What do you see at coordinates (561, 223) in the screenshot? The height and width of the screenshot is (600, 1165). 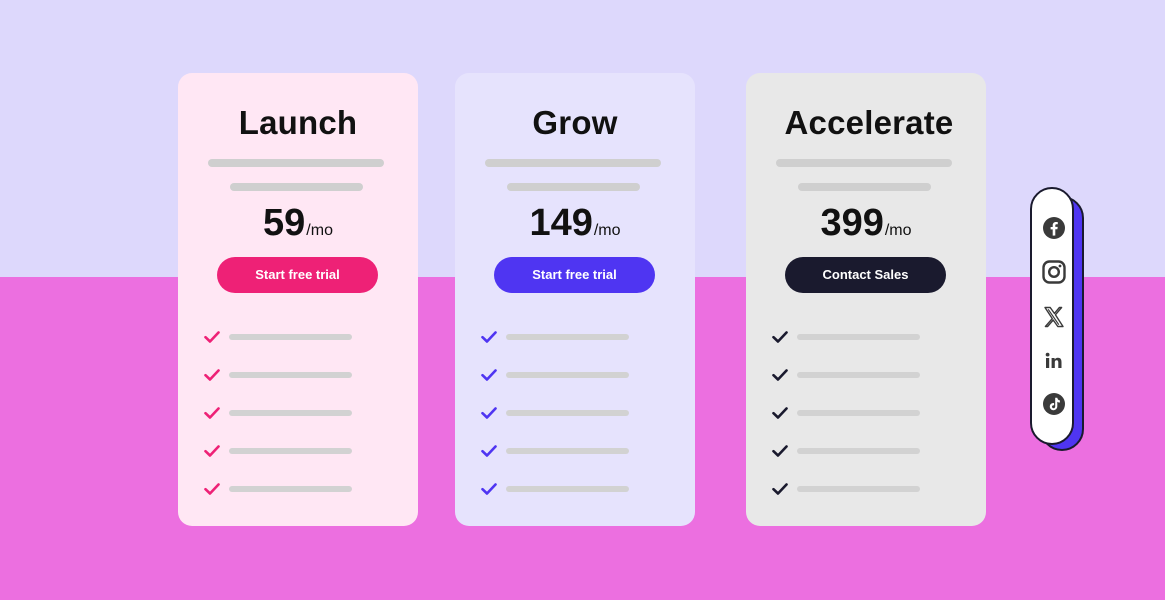 I see `price-amount: 149` at bounding box center [561, 223].